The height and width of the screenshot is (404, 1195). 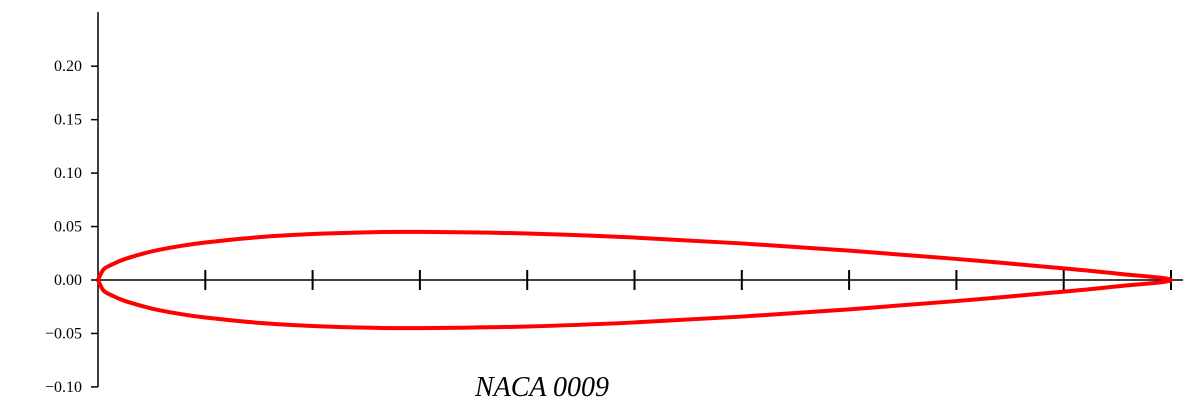 I want to click on x-axis, so click(x=640, y=280).